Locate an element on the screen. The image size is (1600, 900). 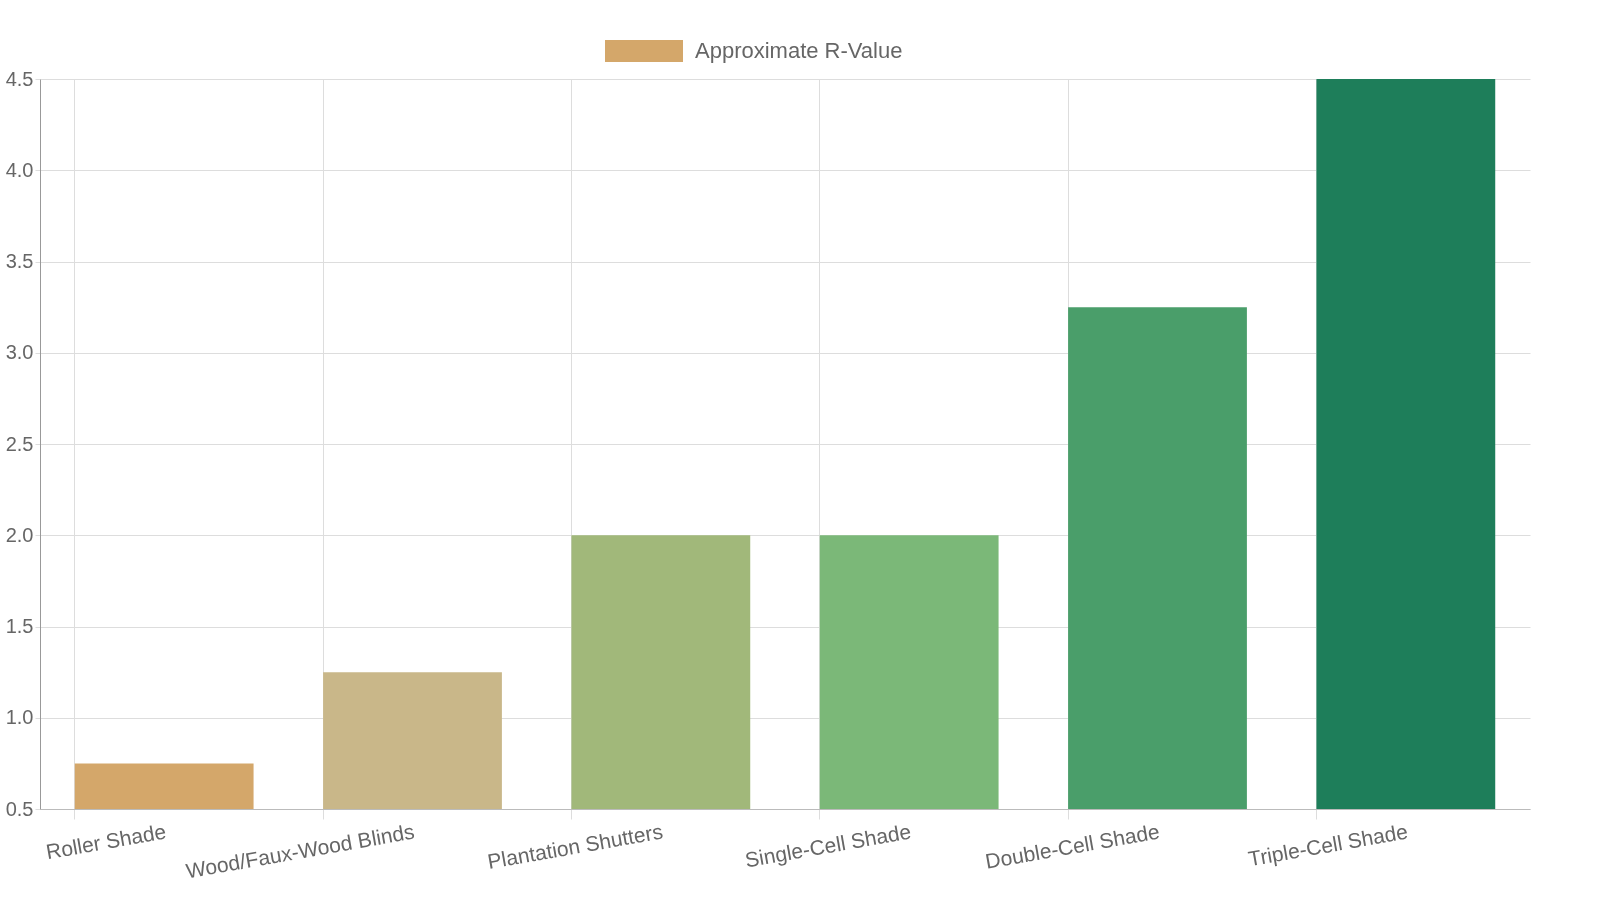
x-tick-label: Double-Cell Shade is located at coordinates (1072, 846).